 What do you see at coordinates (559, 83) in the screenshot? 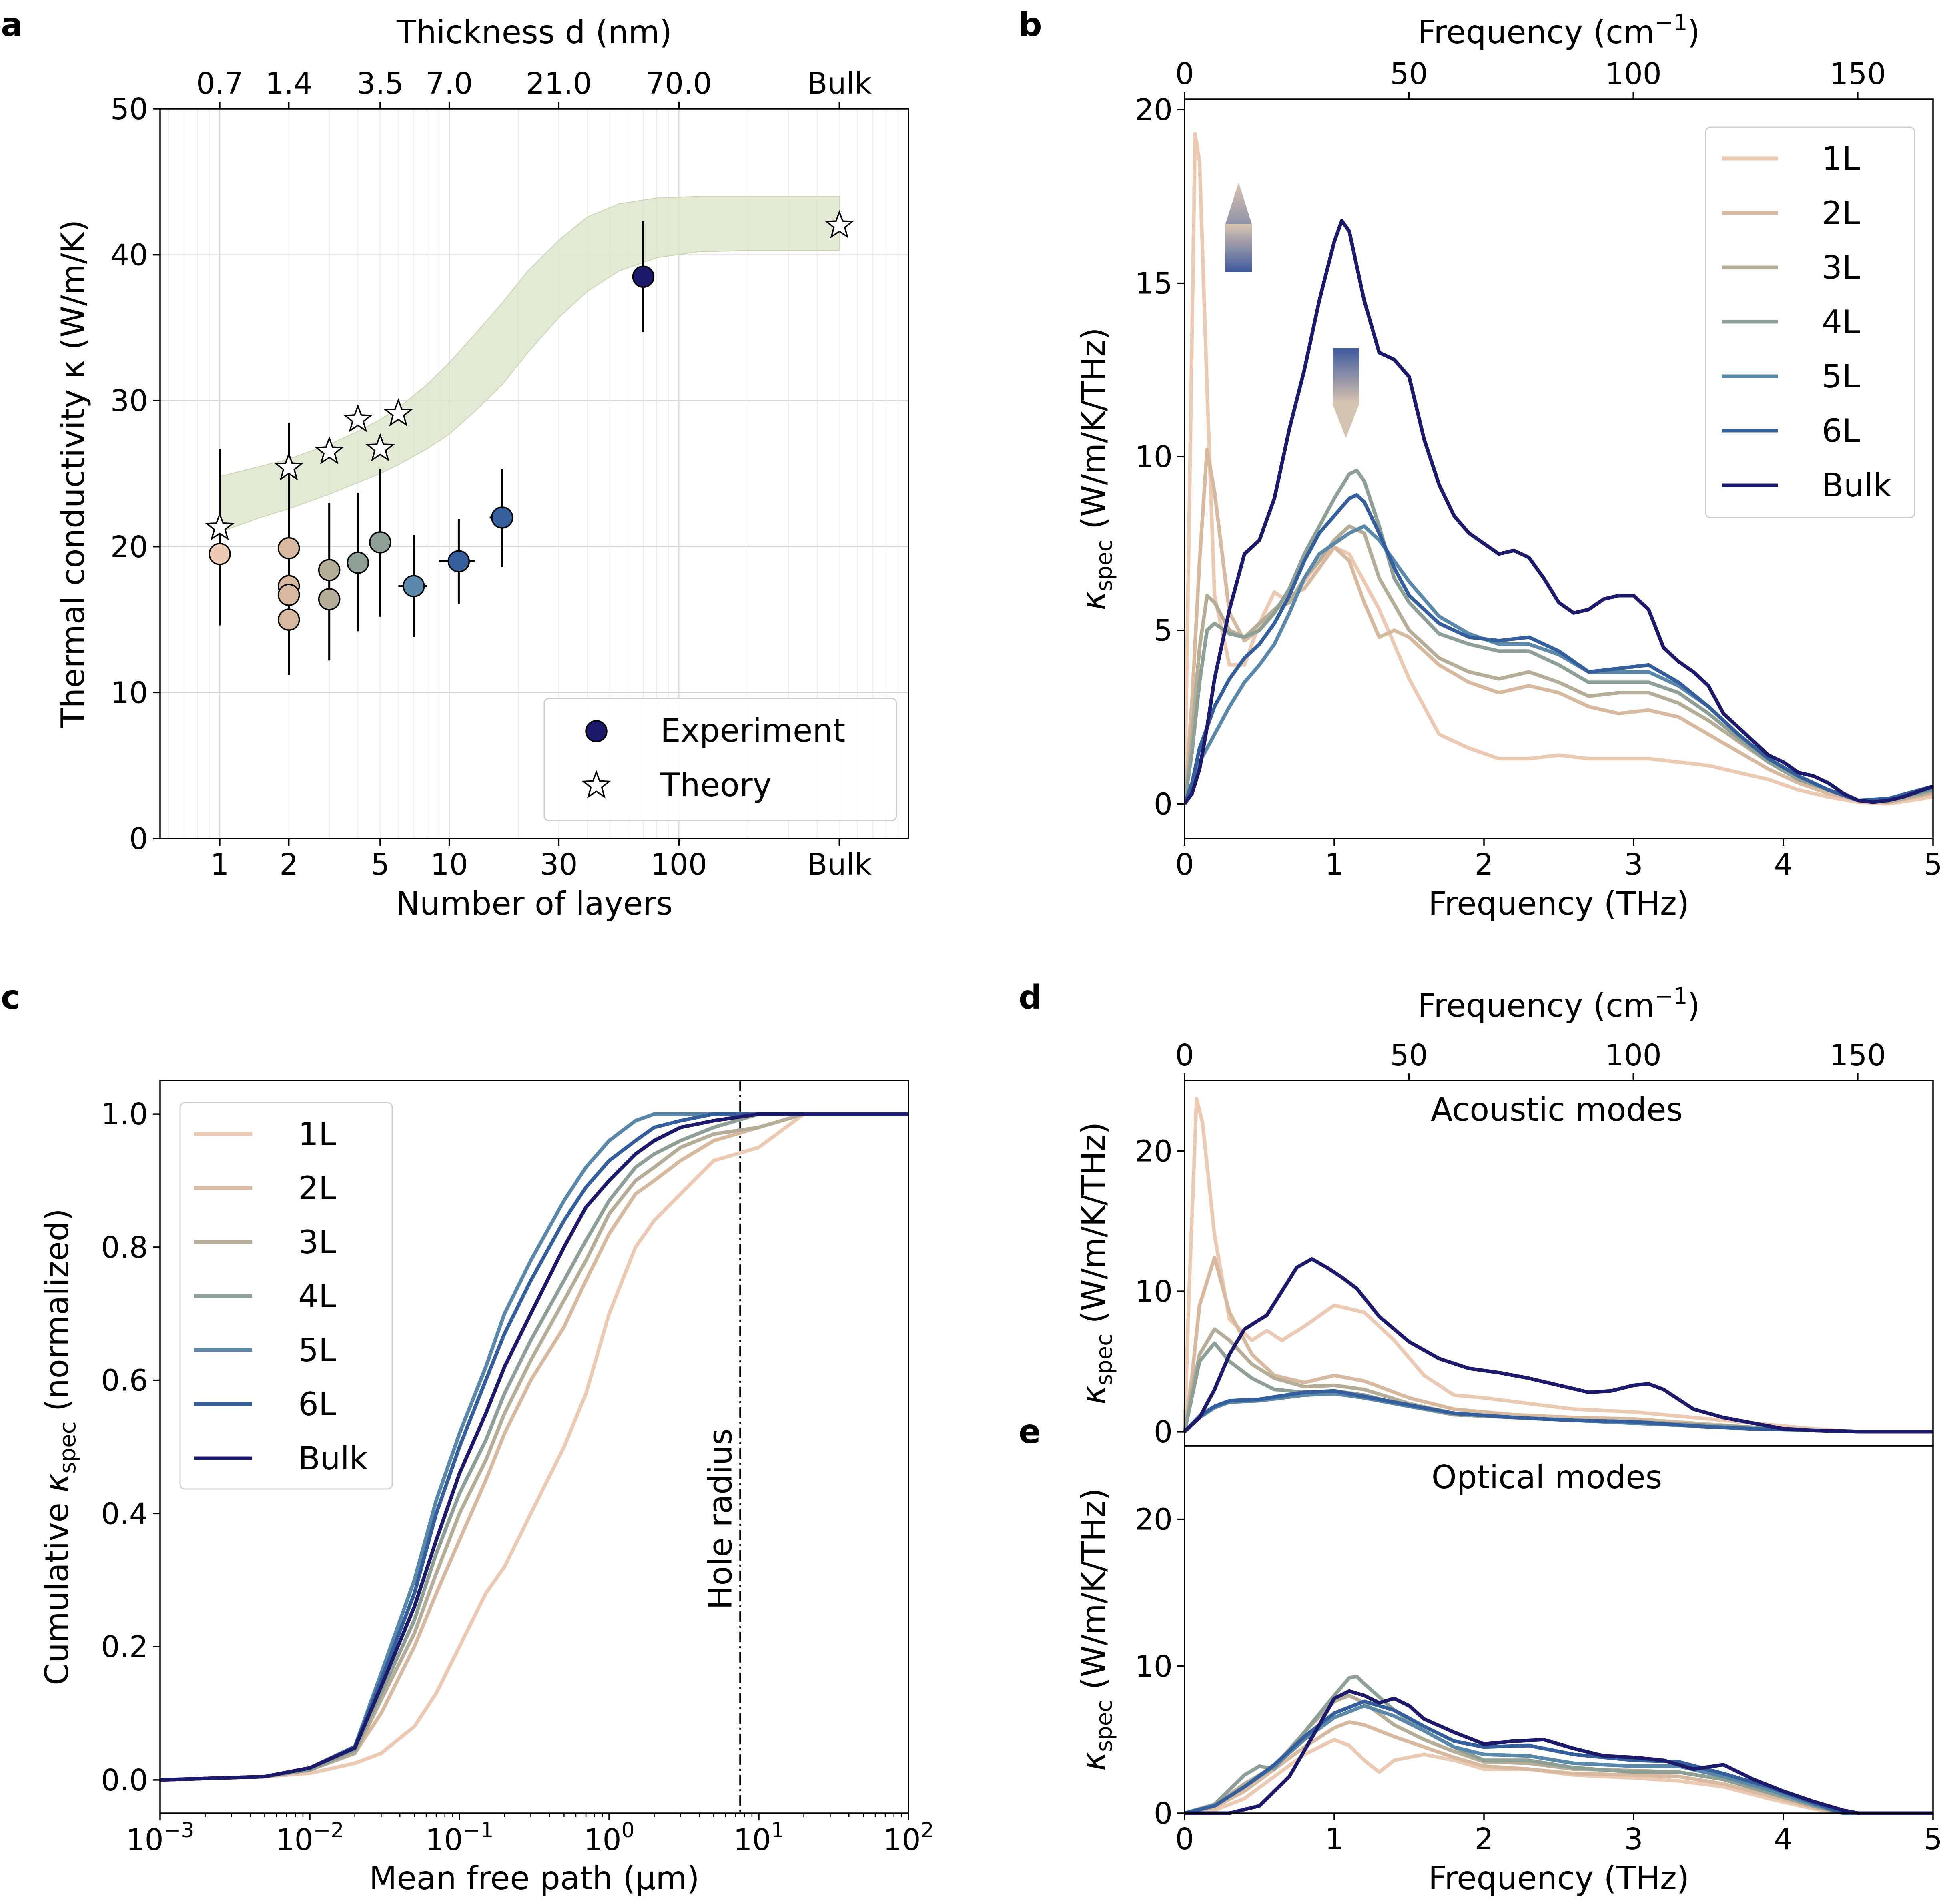
I see `top-x-tick-label: 21.0` at bounding box center [559, 83].